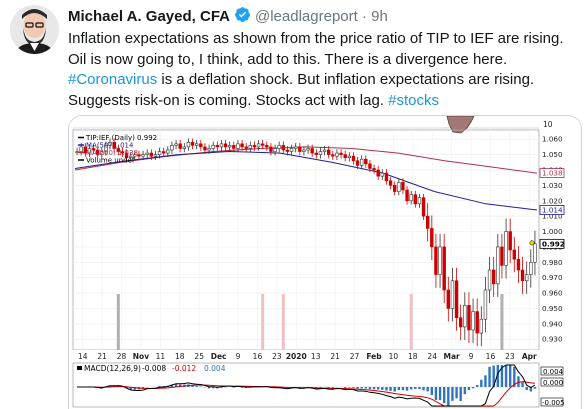 Image resolution: width=587 pixels, height=409 pixels. Describe the element at coordinates (553, 403) in the screenshot. I see `macd-tag: -0.005` at that location.